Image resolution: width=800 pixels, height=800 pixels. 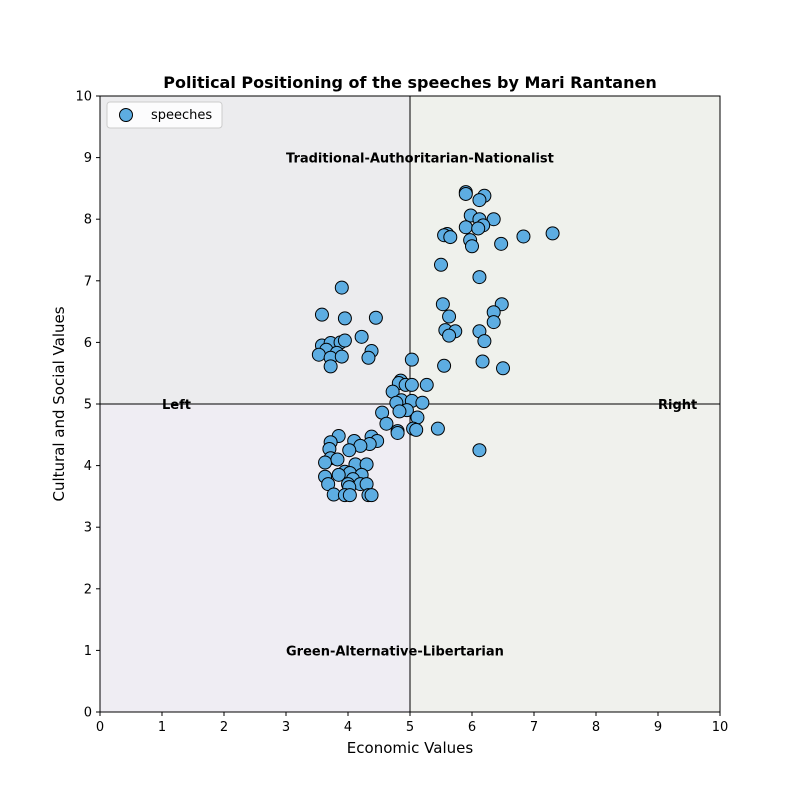 What do you see at coordinates (88, 343) in the screenshot?
I see `y-tick-label: 6` at bounding box center [88, 343].